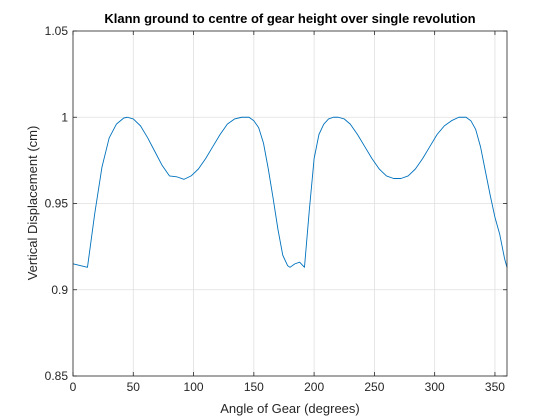 This screenshot has width=560, height=420. What do you see at coordinates (314, 387) in the screenshot?
I see `x-tick-label: 200` at bounding box center [314, 387].